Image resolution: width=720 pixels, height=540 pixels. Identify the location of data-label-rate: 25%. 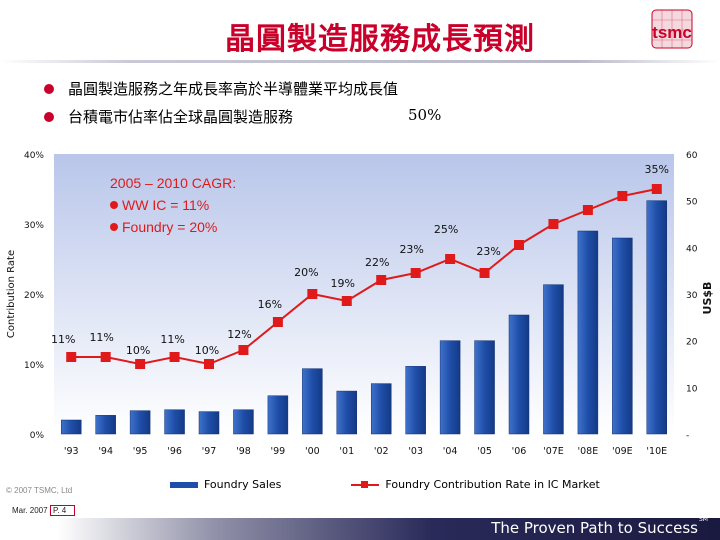
(446, 229).